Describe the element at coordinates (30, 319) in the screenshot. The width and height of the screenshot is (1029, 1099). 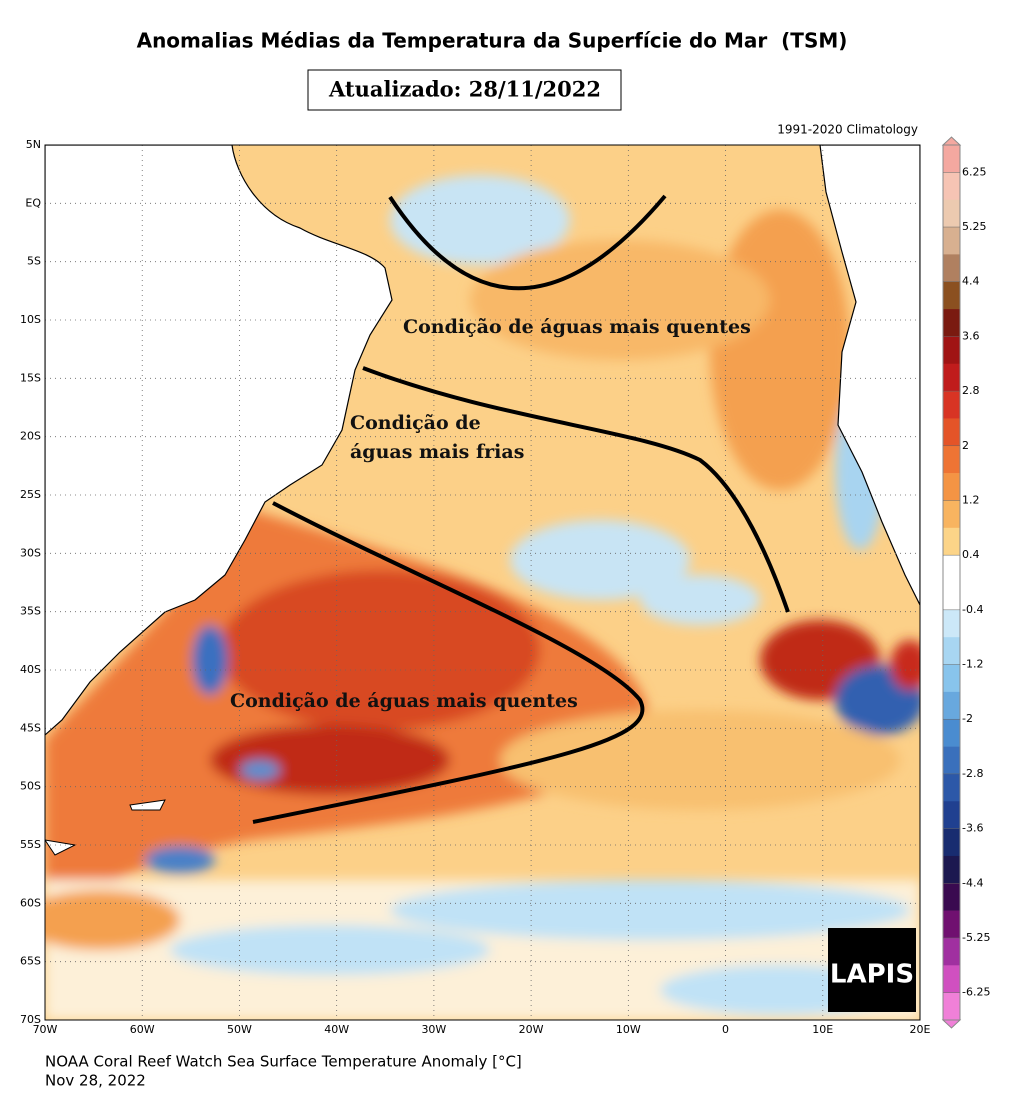
I see `lat-label: 10S` at that location.